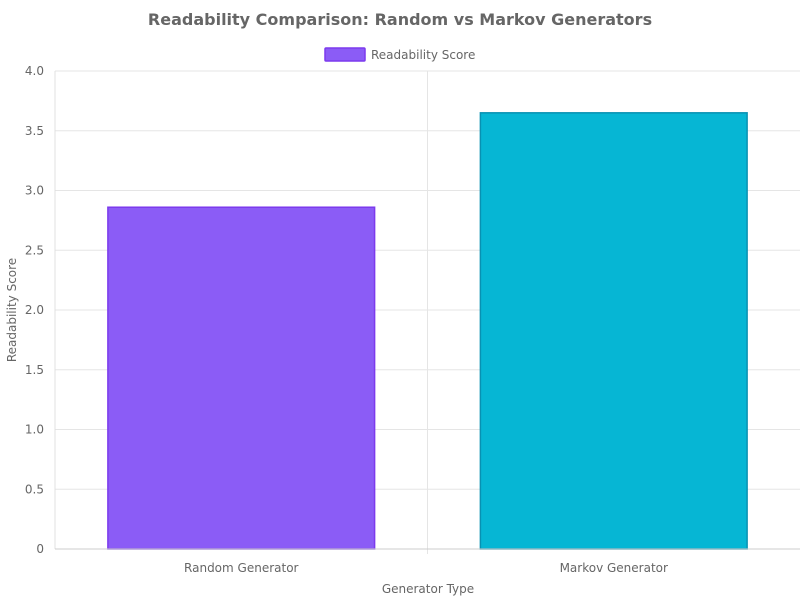  Describe the element at coordinates (345, 54) in the screenshot. I see `legend-swatch` at that location.